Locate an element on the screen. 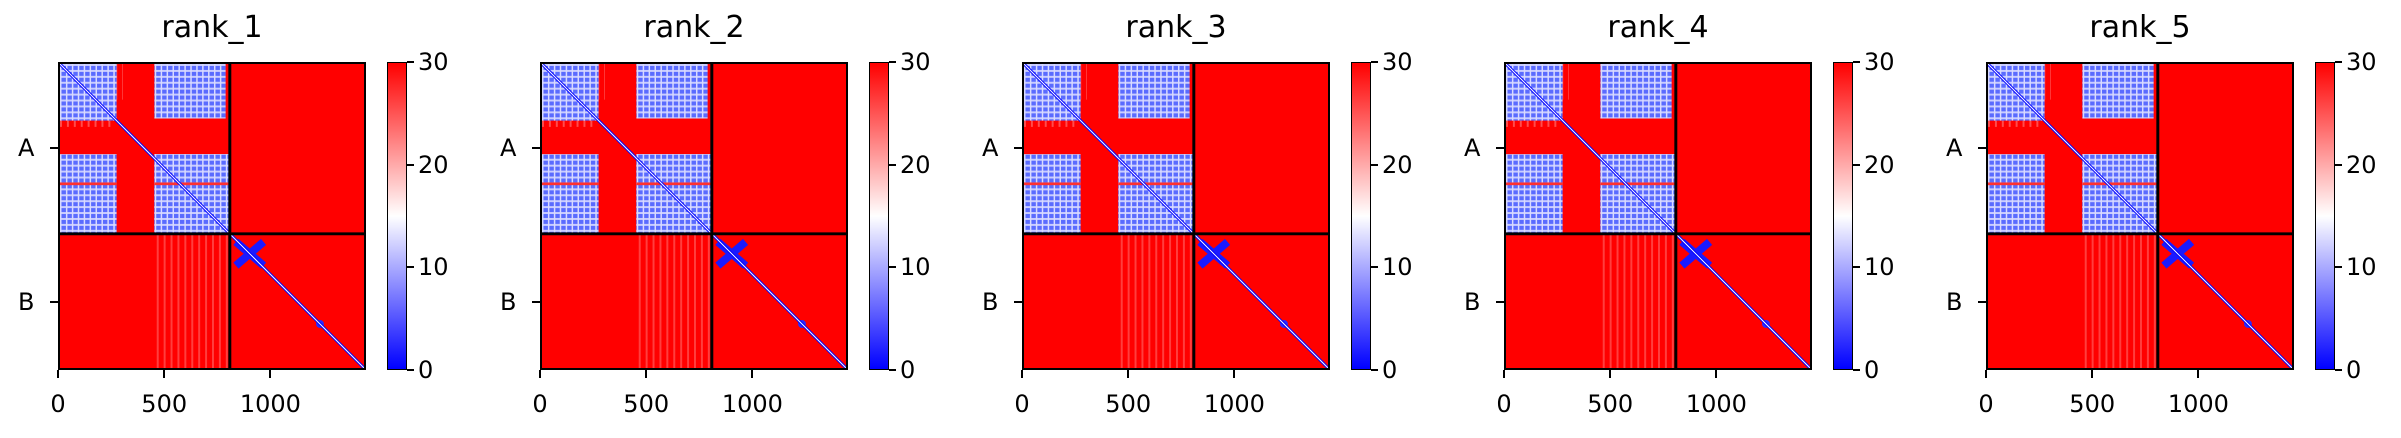 This screenshot has height=438, width=2401. chart-title: rank_2 is located at coordinates (694, 27).